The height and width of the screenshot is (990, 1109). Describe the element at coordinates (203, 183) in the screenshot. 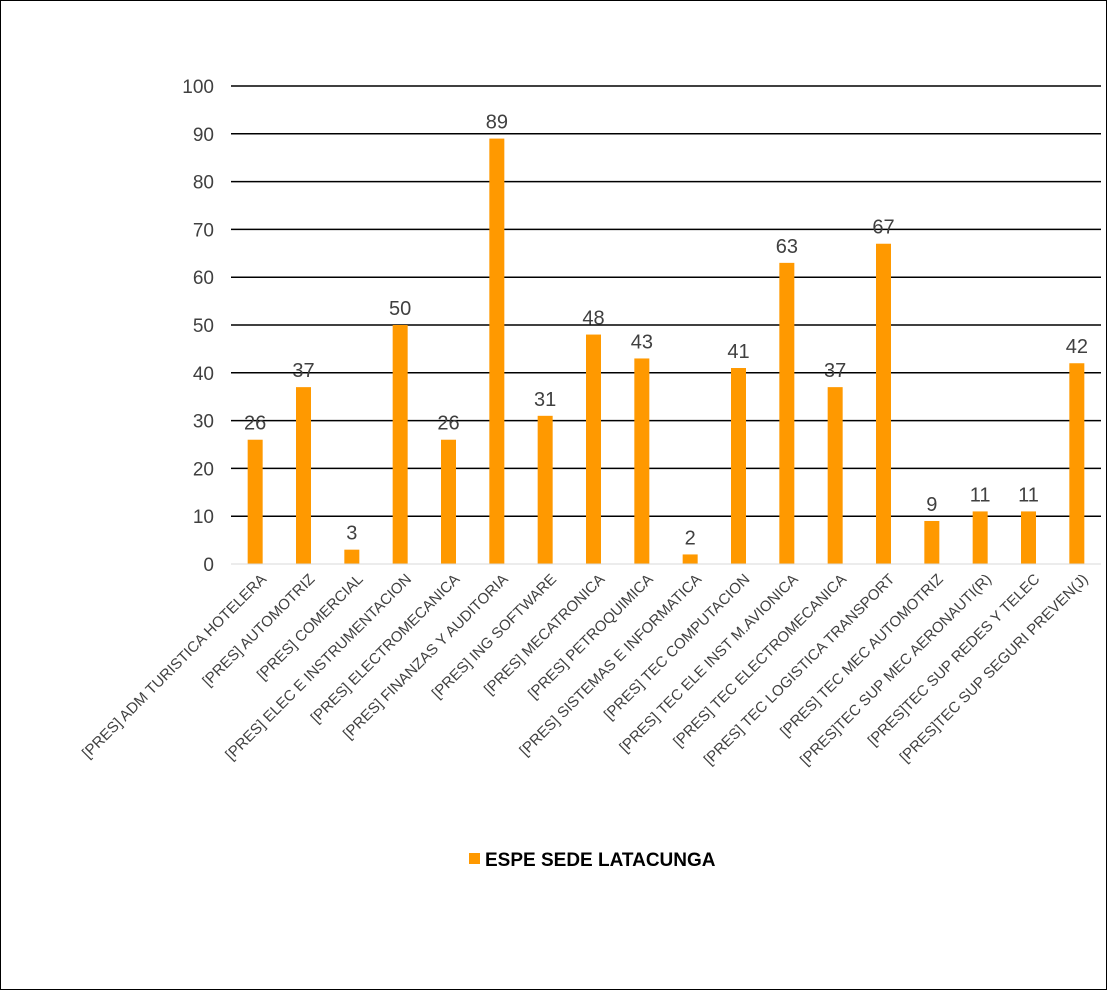

I see `y-tick-label: 80` at that location.